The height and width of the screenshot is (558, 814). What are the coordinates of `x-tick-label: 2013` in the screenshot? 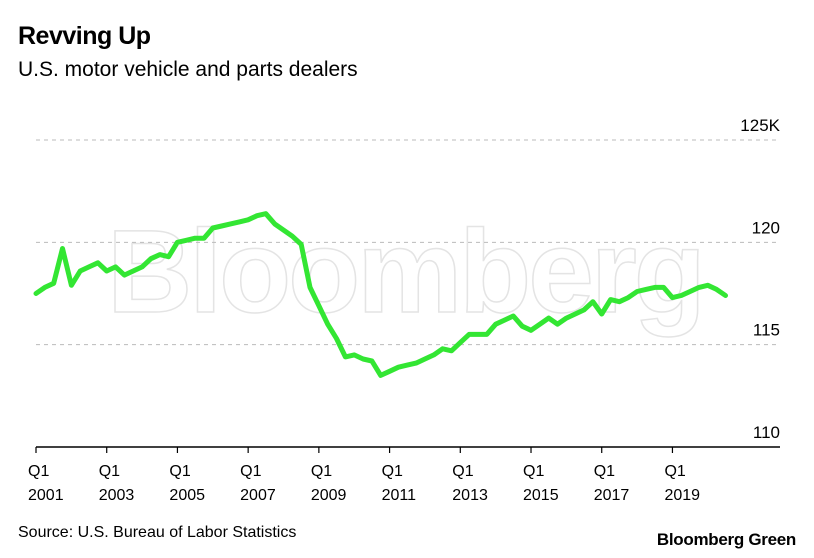 It's located at (470, 495).